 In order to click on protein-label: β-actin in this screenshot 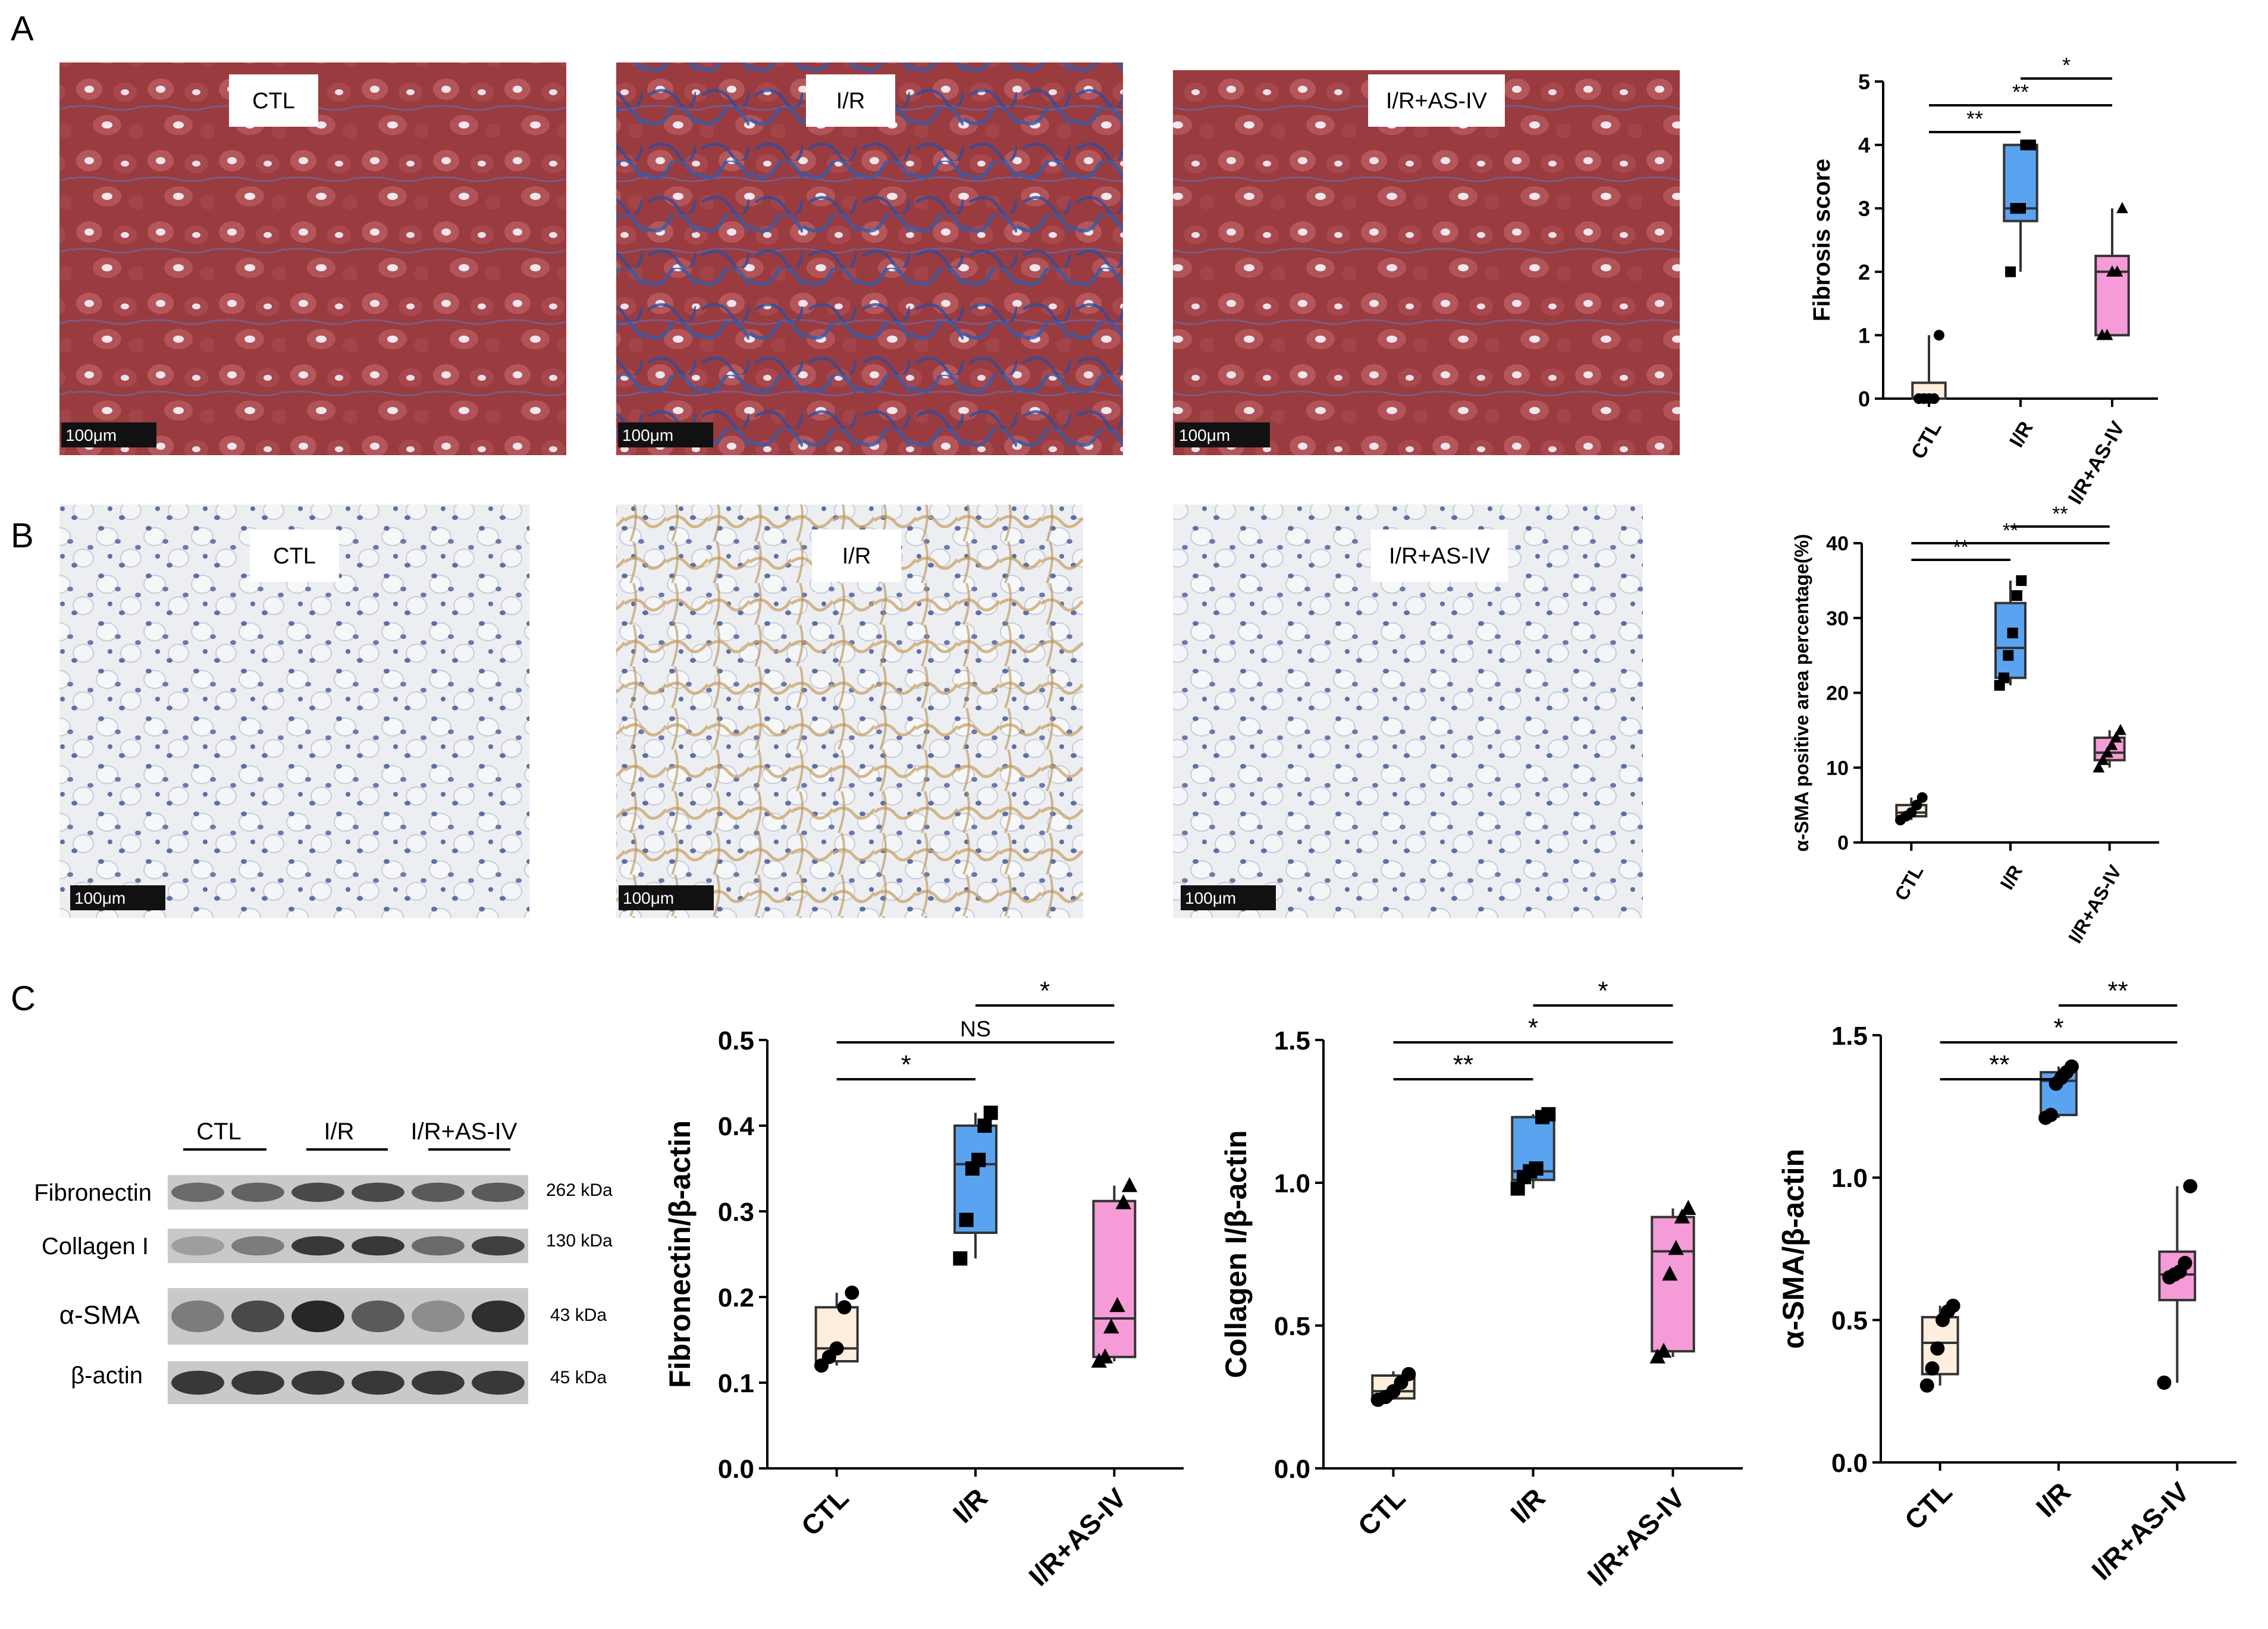, I will do `click(107, 1375)`.